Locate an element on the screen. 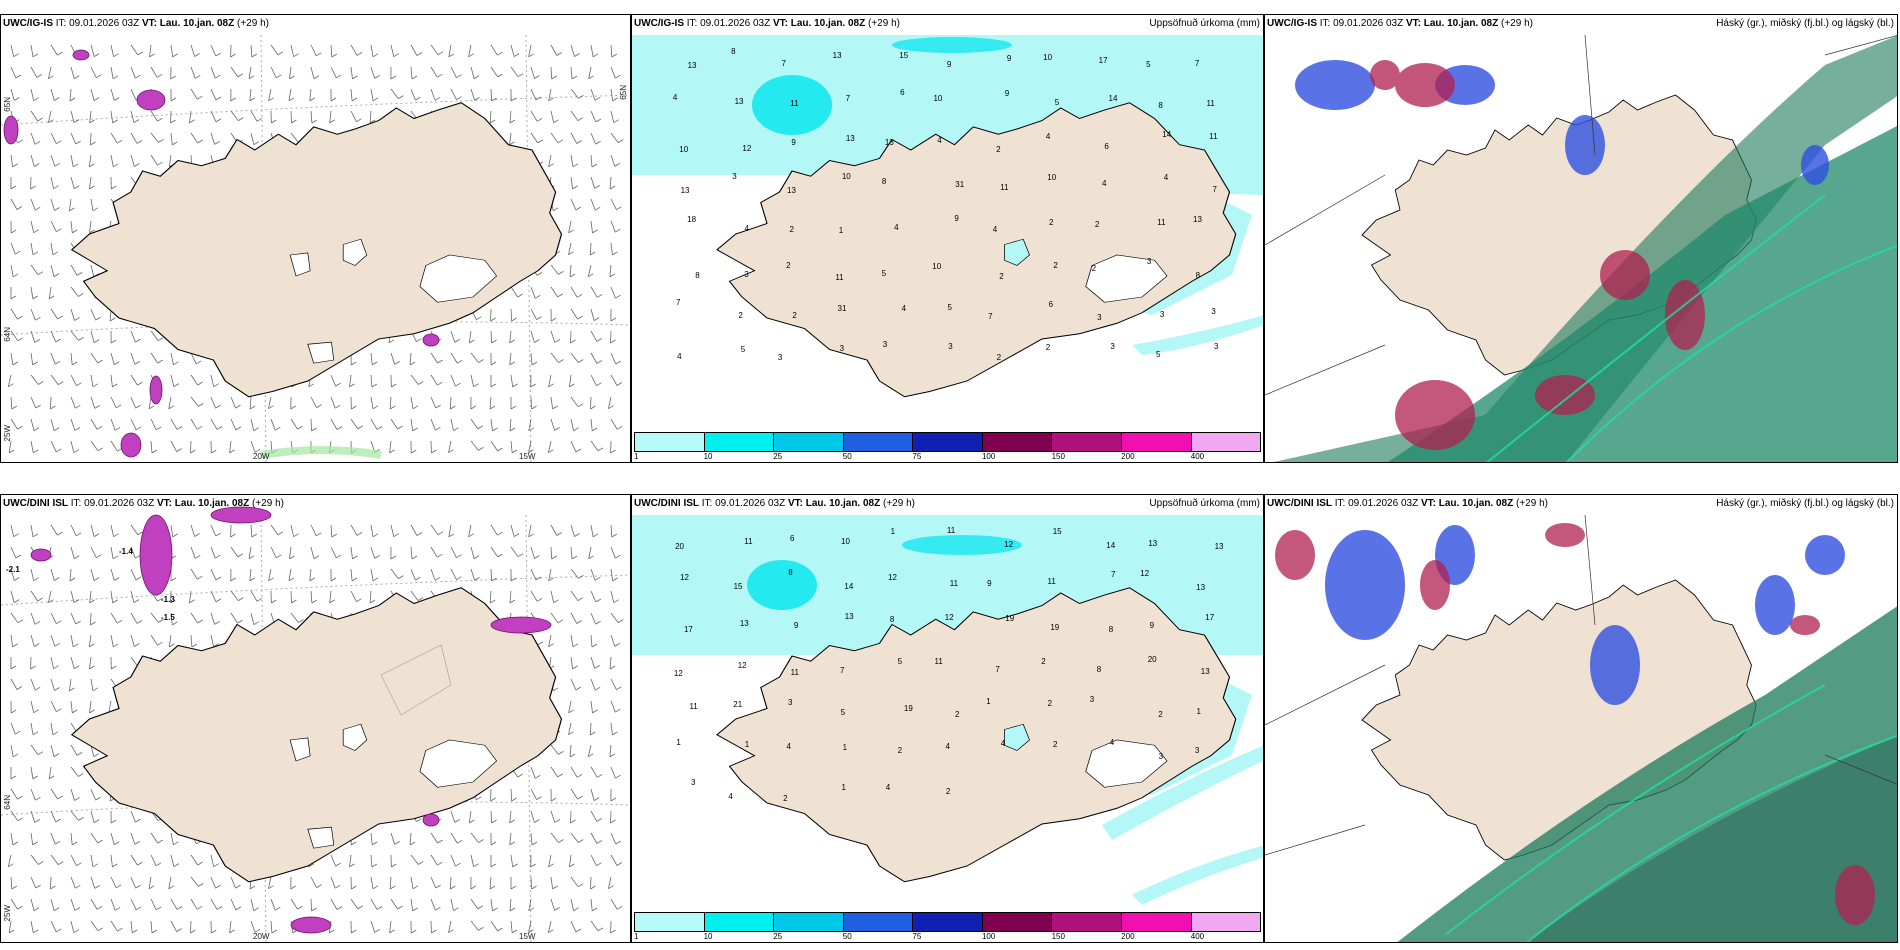  precip-value: 15 is located at coordinates (738, 586).